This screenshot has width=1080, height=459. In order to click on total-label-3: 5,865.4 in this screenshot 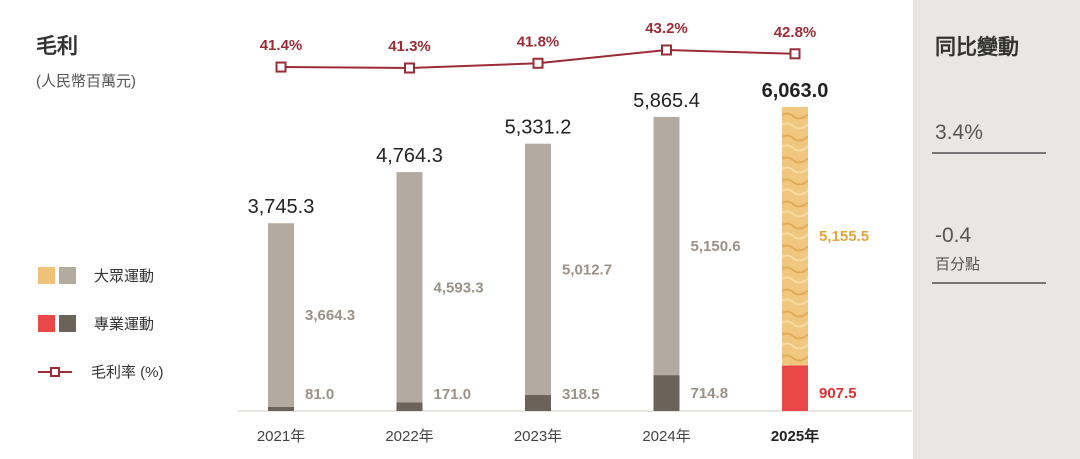, I will do `click(666, 101)`.